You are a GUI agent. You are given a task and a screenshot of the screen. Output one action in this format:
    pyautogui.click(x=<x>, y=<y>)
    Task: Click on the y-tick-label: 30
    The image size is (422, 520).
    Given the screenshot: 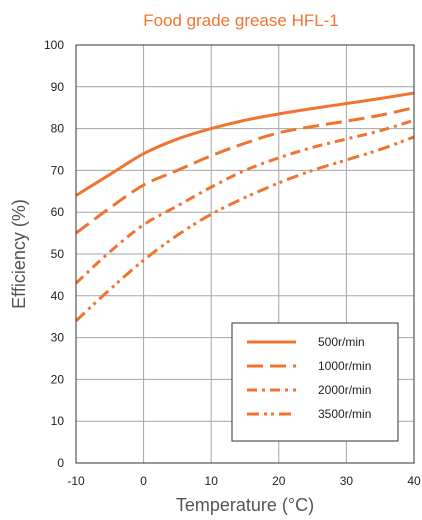 What is the action you would take?
    pyautogui.click(x=58, y=338)
    